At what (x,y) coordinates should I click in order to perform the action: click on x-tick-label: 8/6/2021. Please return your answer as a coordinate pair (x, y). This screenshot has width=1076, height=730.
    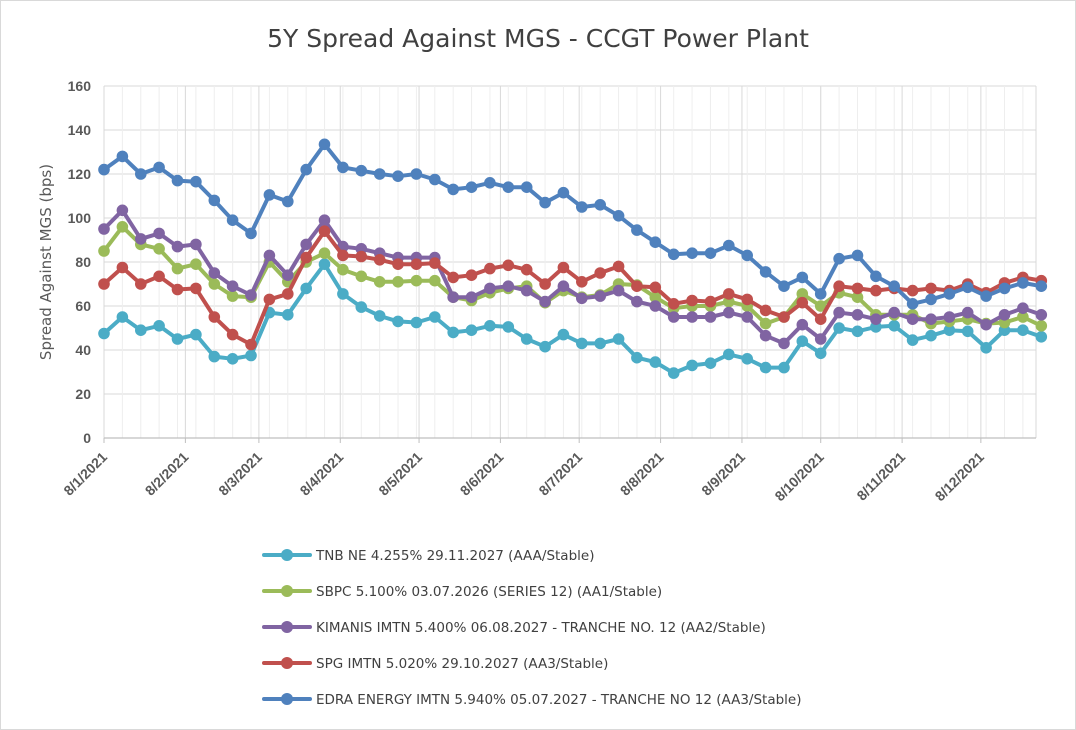
    Looking at the image, I should click on (482, 474).